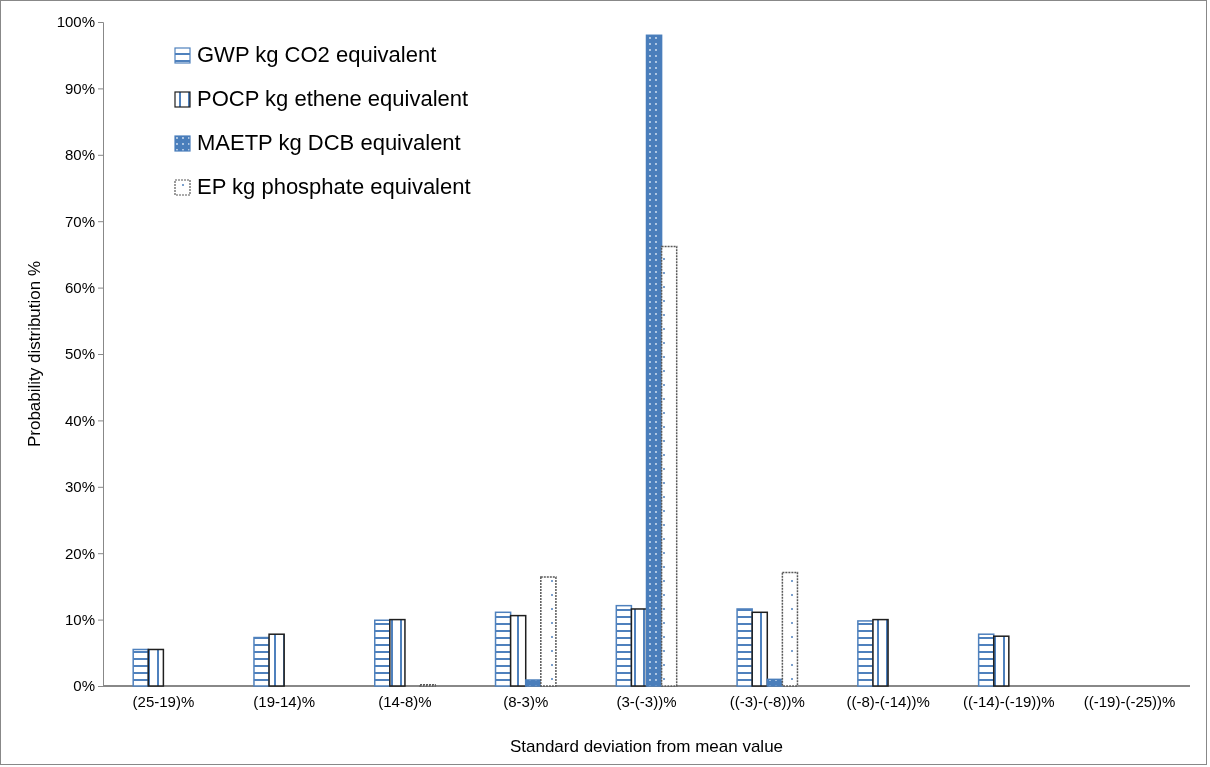  What do you see at coordinates (334, 186) in the screenshot?
I see `legend-label: EP kg phosphate equivalent` at bounding box center [334, 186].